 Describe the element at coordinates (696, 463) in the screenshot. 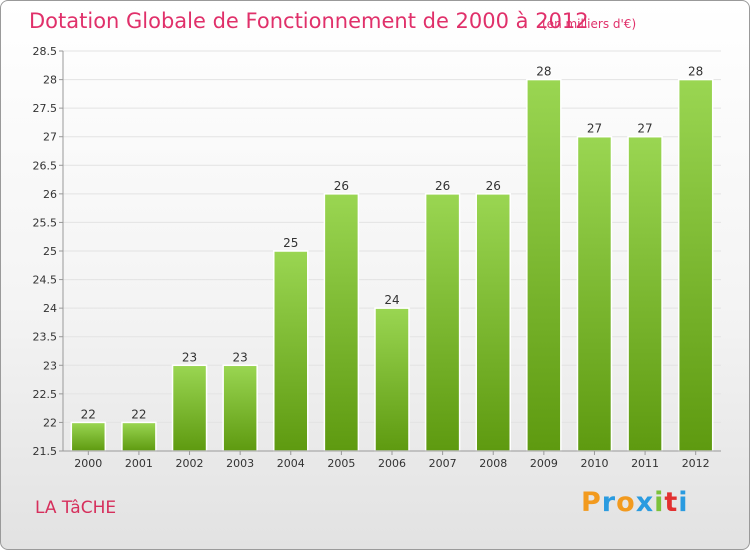

I see `x-tick-label: 2012` at that location.